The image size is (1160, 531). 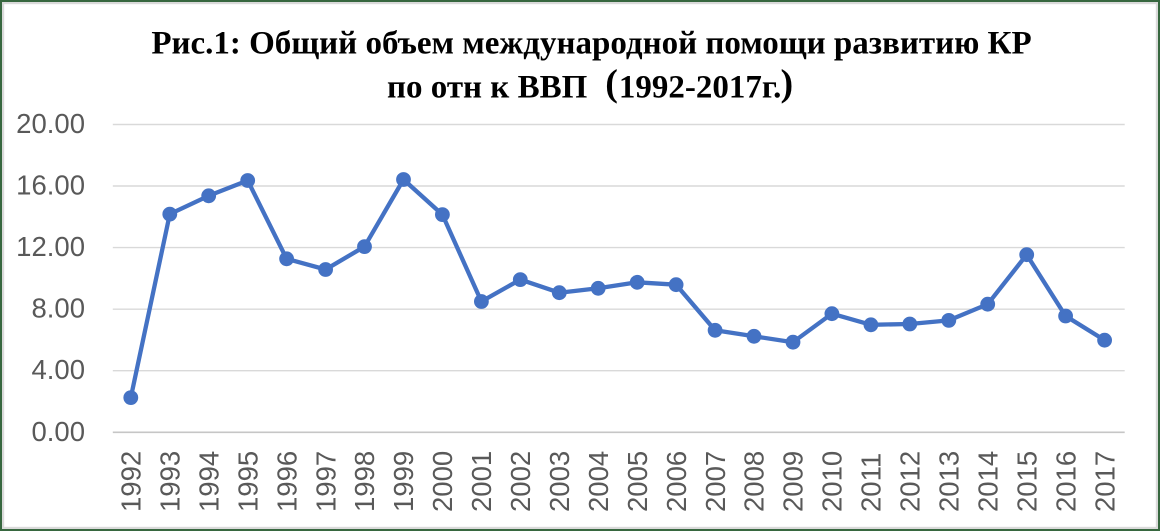 What do you see at coordinates (1065, 481) in the screenshot?
I see `svg-text: 2016` at bounding box center [1065, 481].